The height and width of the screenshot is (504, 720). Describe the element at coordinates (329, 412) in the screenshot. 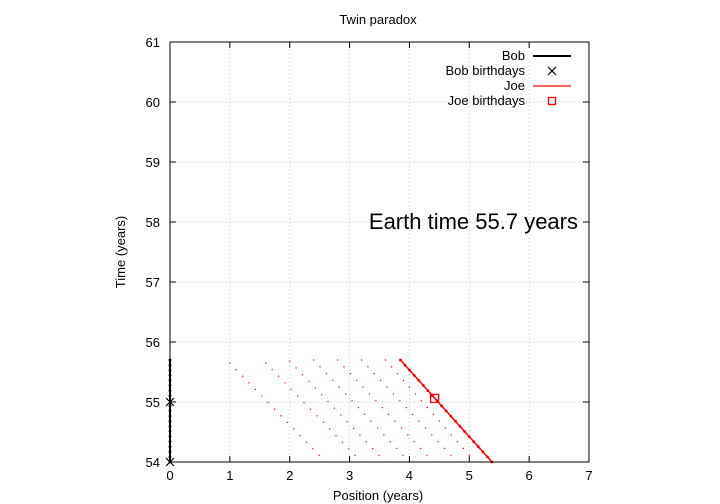

I see `series-layer` at that location.